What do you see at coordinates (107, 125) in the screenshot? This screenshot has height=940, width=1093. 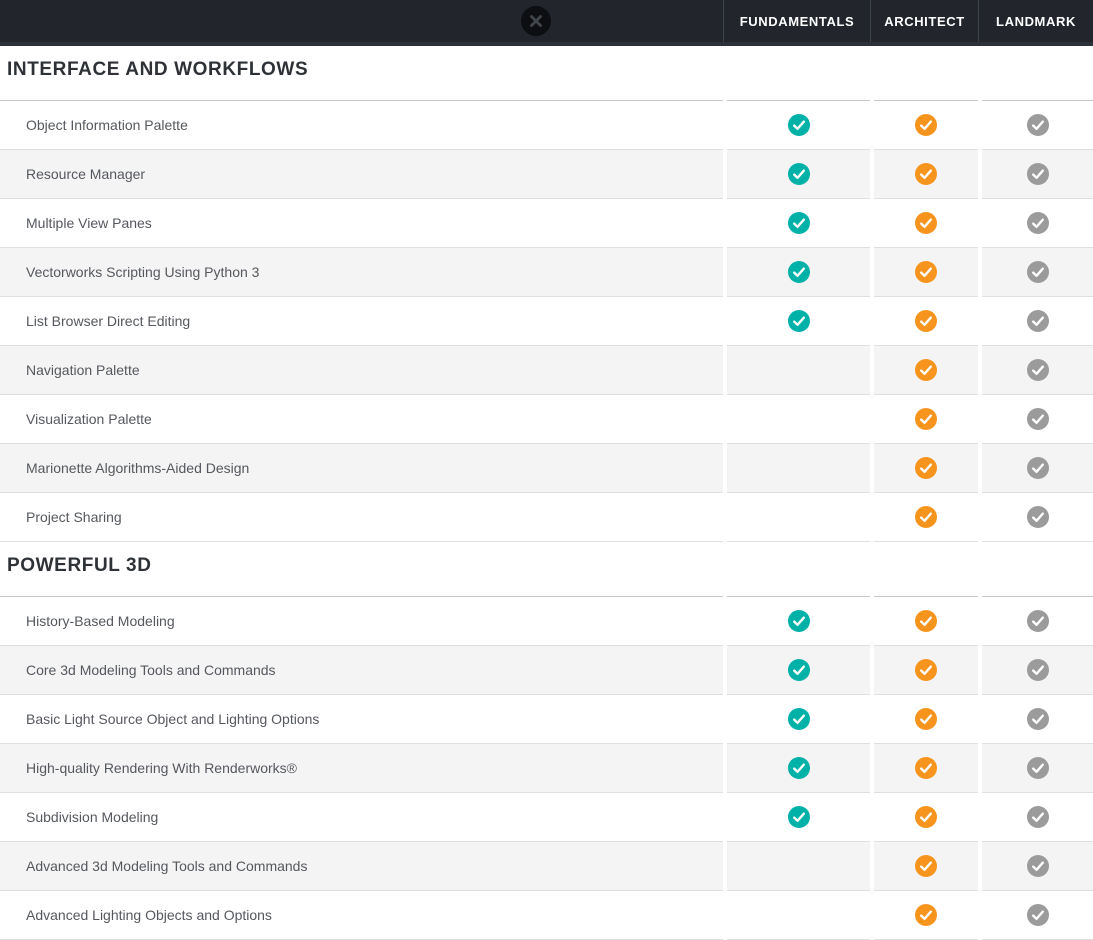 I see `feature-name: Object Information Palette` at bounding box center [107, 125].